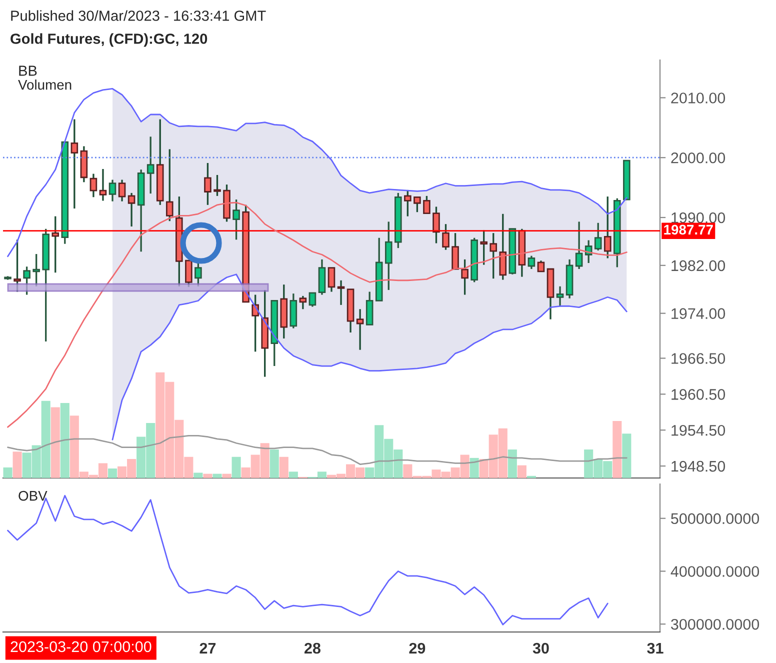 The image size is (776, 663). I want to click on x-tick-label: 30, so click(540, 648).